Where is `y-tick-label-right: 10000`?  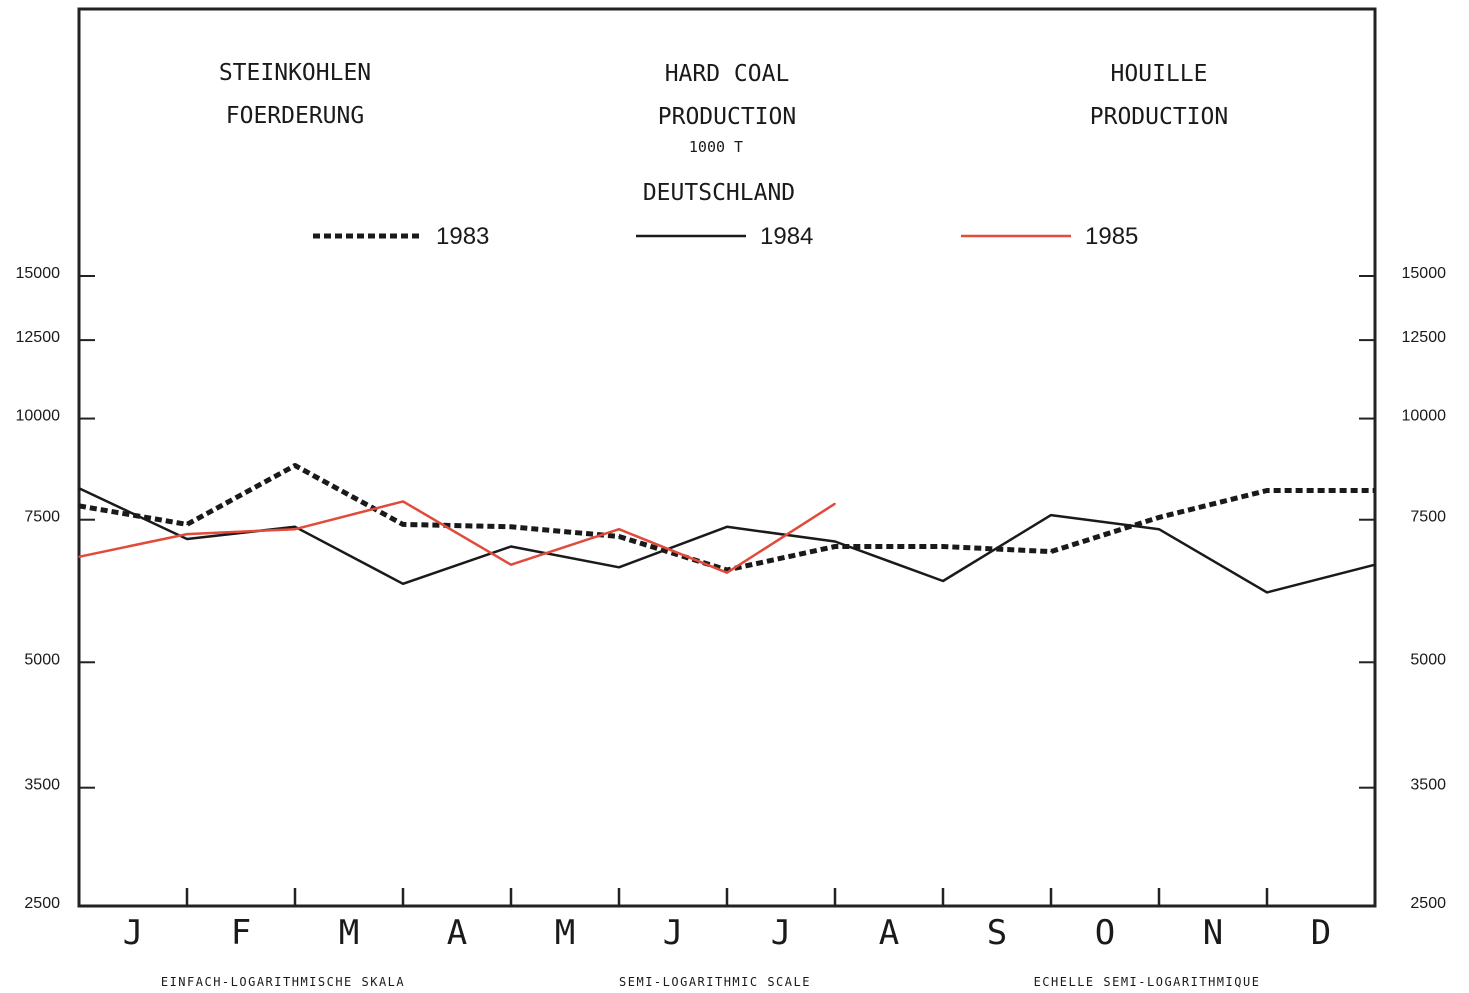
y-tick-label-right: 10000 is located at coordinates (1424, 416).